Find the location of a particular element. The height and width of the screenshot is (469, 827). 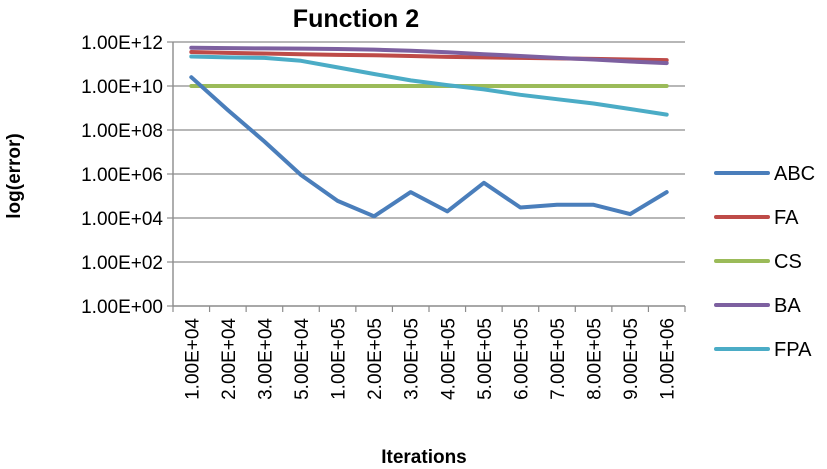

y-tick-label: 1.00E+12 is located at coordinates (122, 43).